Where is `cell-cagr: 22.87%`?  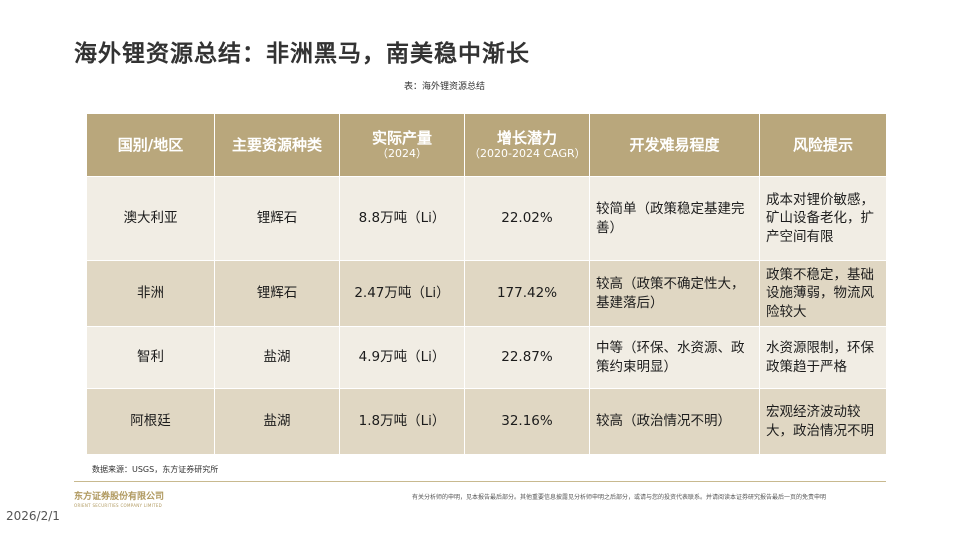 cell-cagr: 22.87% is located at coordinates (527, 357).